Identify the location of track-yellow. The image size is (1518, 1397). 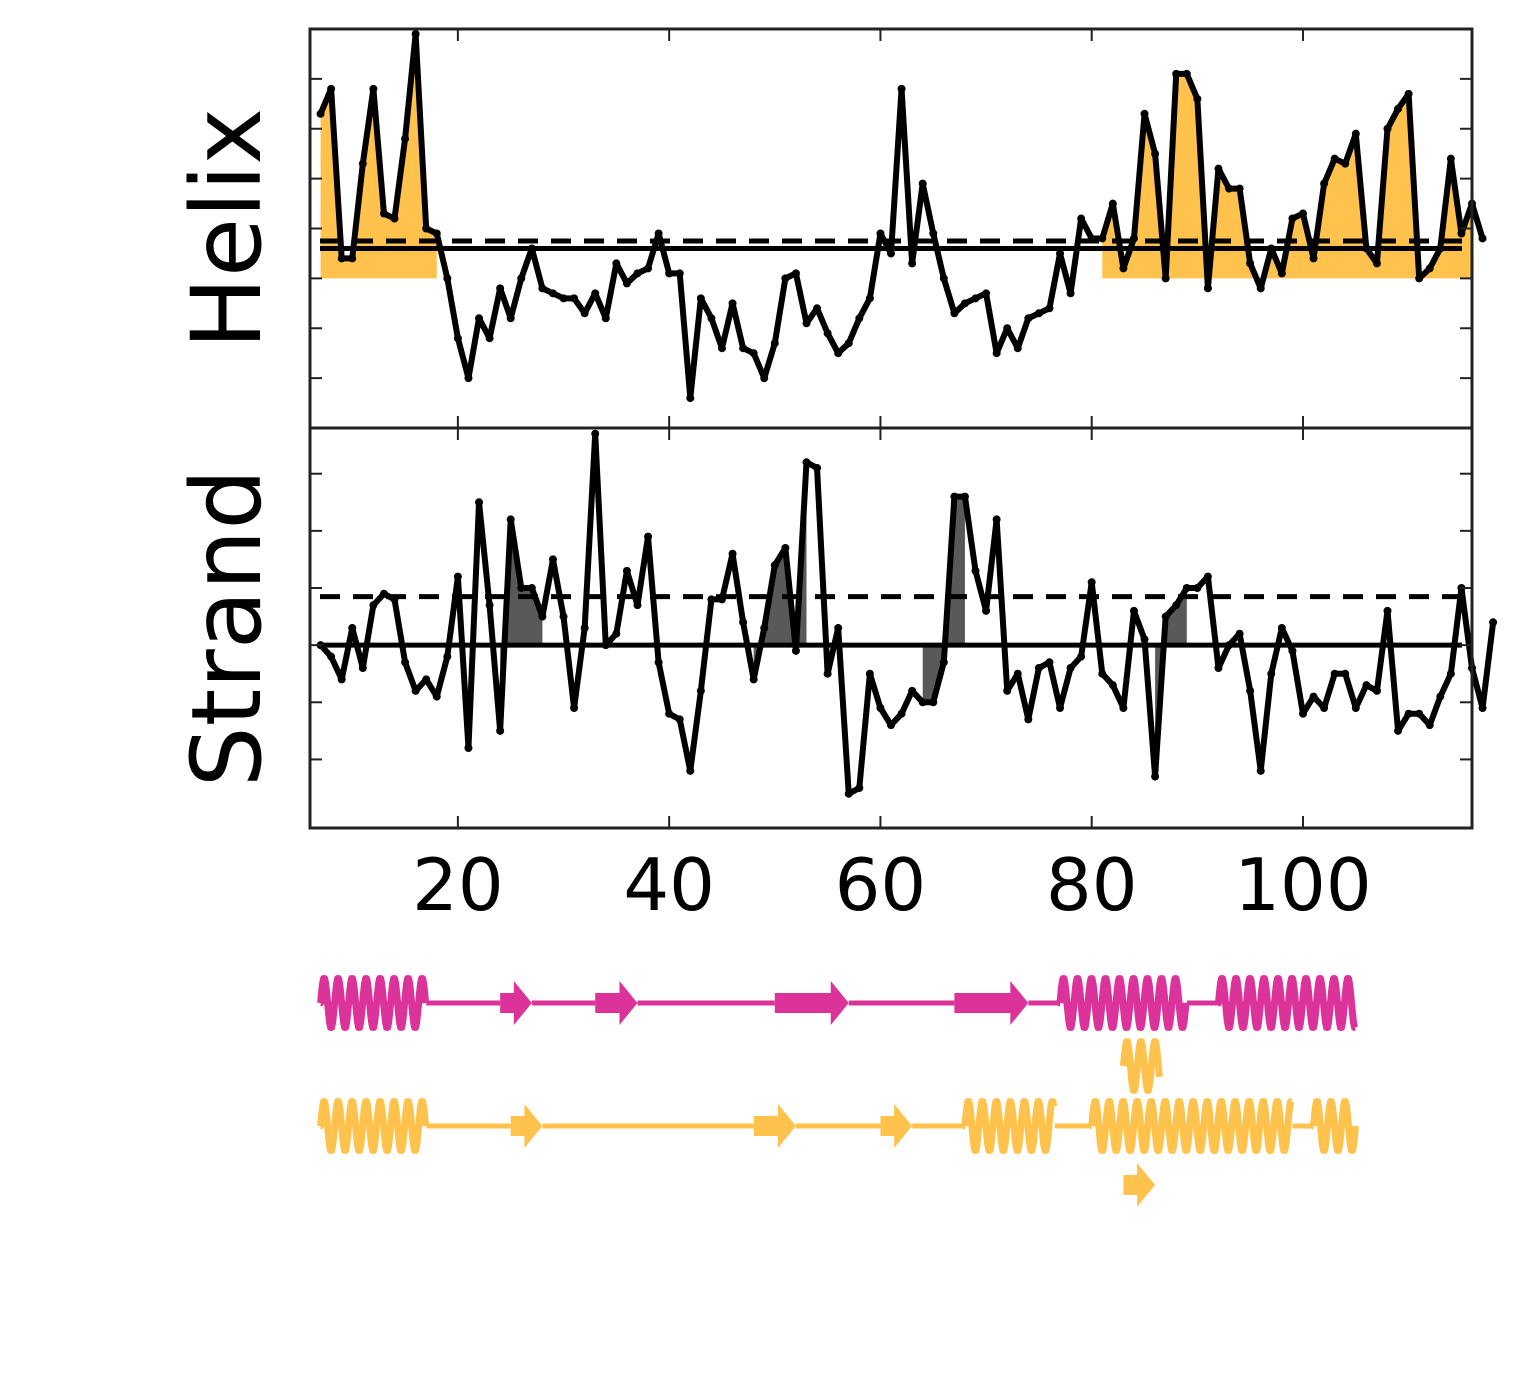
(838, 1126).